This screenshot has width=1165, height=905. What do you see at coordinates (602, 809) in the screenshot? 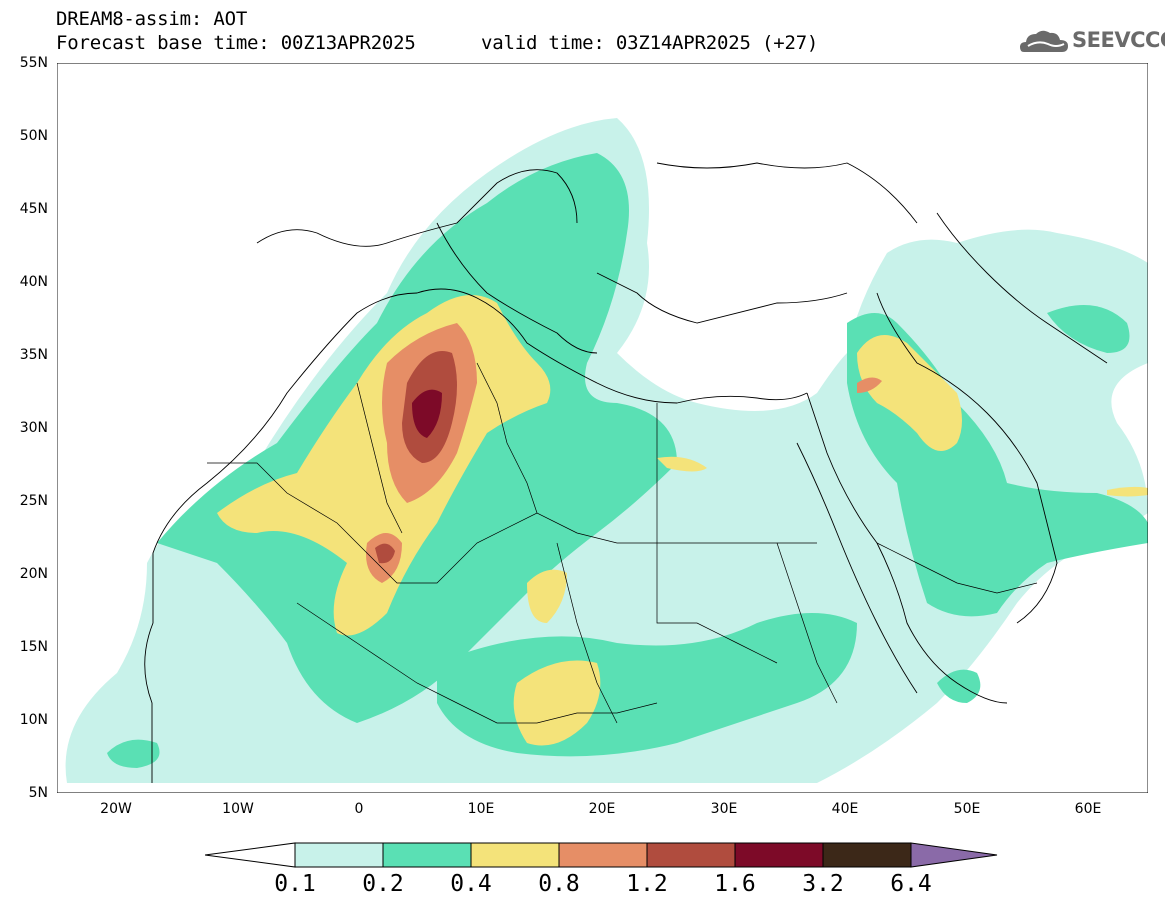
I see `lon-label-20e: 20E` at bounding box center [602, 809].